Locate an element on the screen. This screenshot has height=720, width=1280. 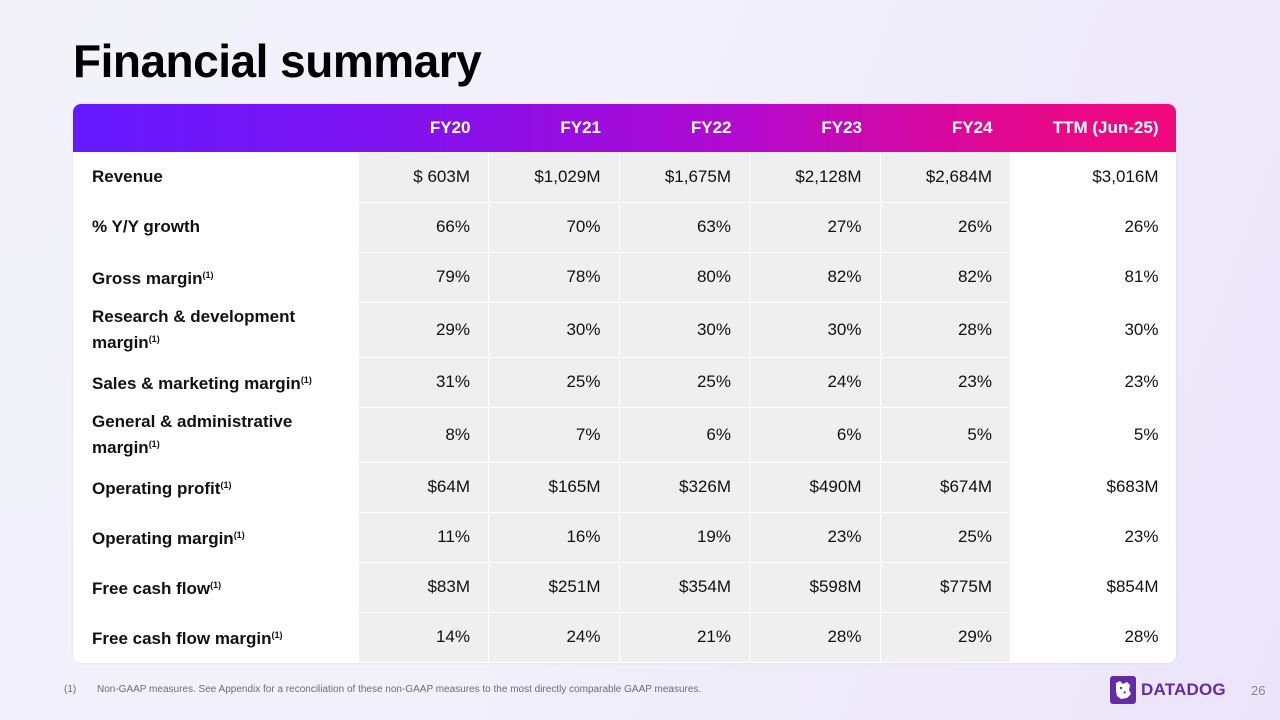
datadog-logo: DATADOG is located at coordinates (1168, 690).